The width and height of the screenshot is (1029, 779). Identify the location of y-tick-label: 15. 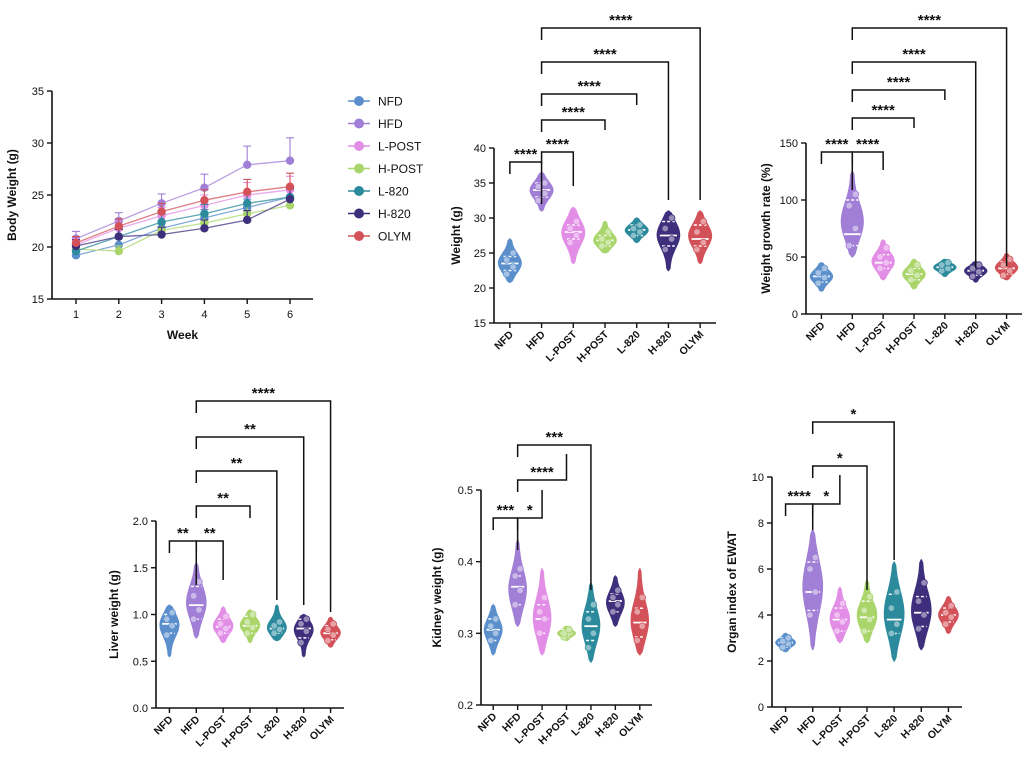
(480, 324).